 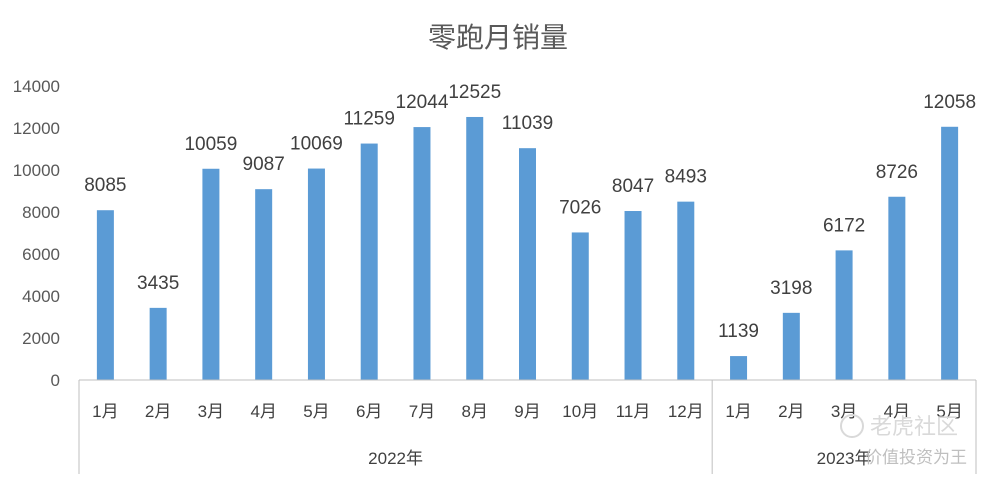 I want to click on data-label: 12044, so click(x=422, y=102).